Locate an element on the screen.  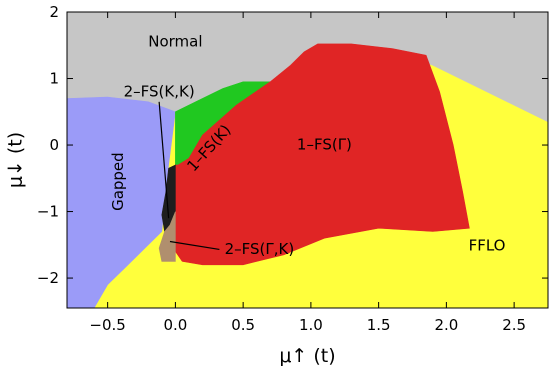
y-tick-label: 1 is located at coordinates (54, 79).